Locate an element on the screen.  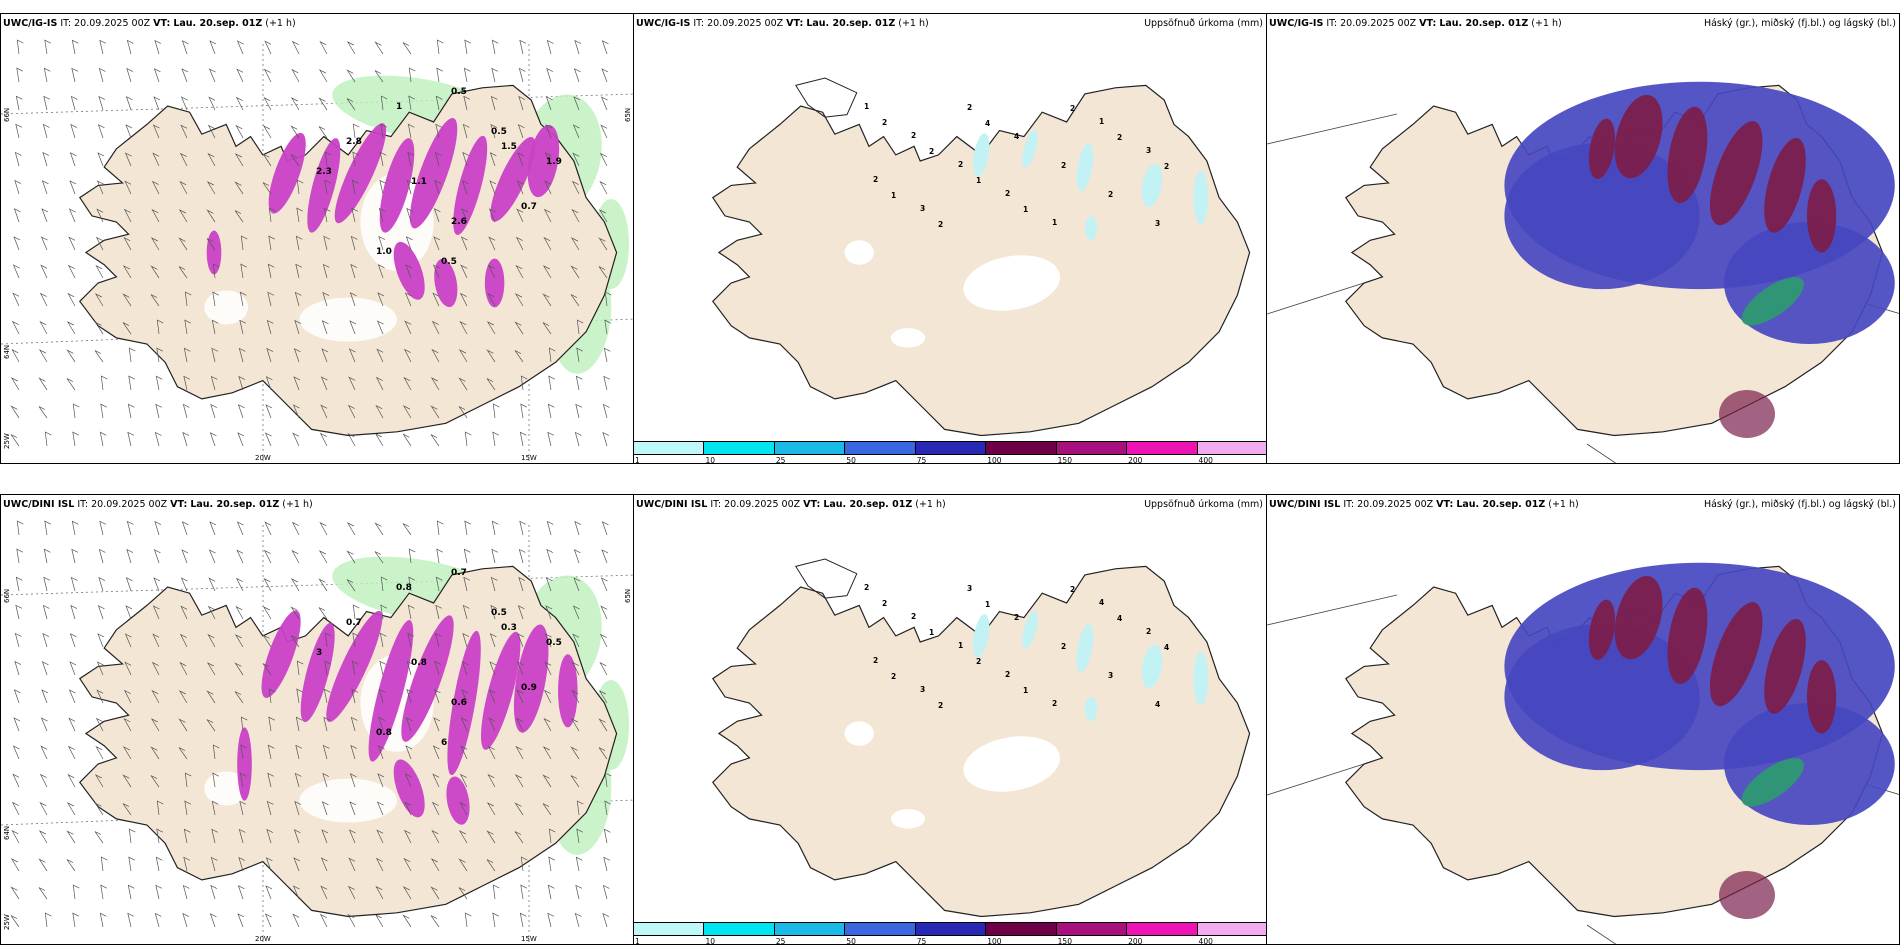
colorbar-tick: 75 is located at coordinates (921, 460).